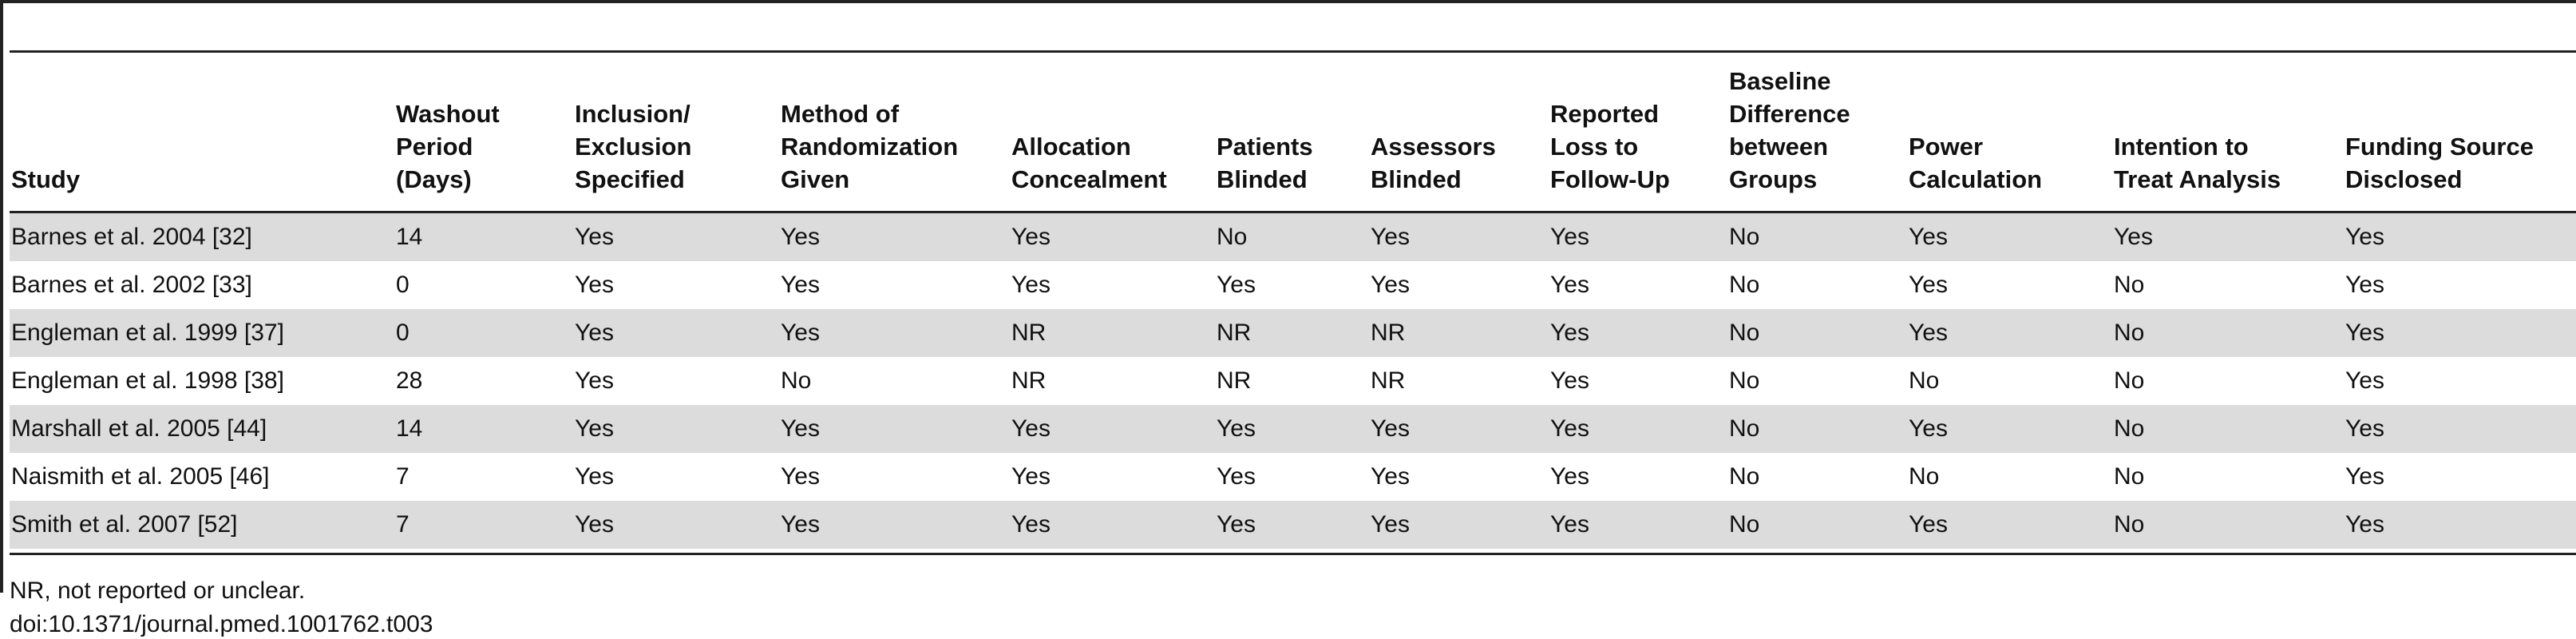  What do you see at coordinates (131, 237) in the screenshot?
I see `cell-study: Barnes et al. 2004 [32]` at bounding box center [131, 237].